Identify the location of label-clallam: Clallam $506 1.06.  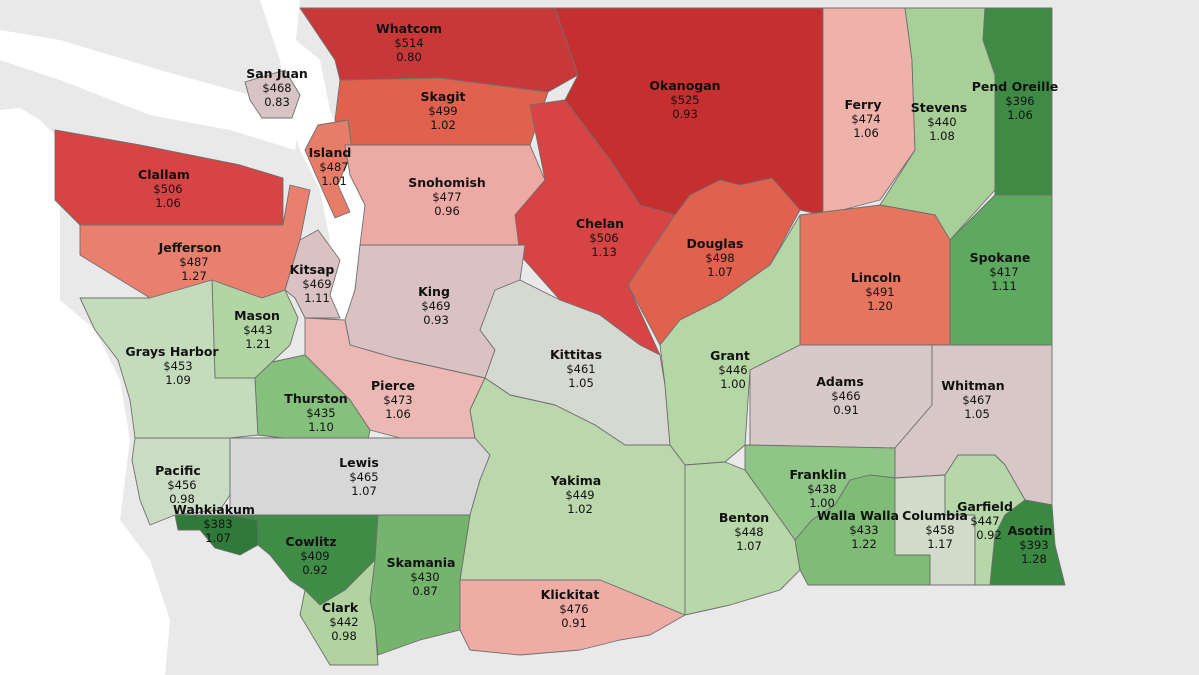
(164, 188).